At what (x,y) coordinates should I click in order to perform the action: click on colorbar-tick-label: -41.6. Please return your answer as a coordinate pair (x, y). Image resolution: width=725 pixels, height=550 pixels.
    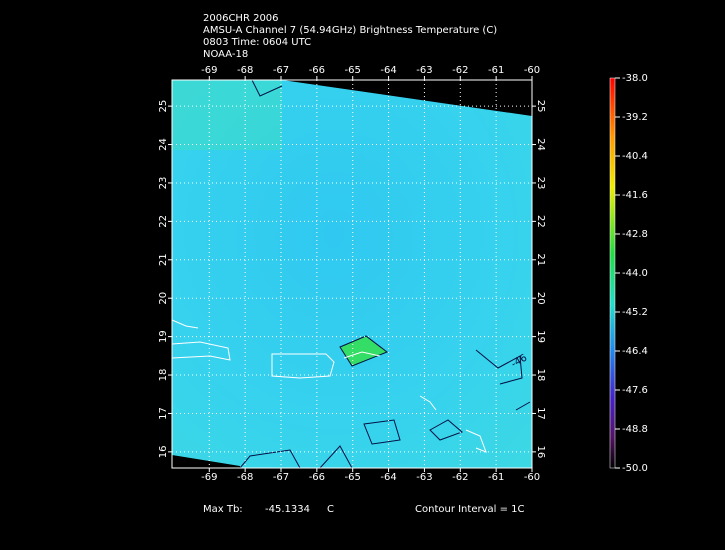
    Looking at the image, I should click on (635, 195).